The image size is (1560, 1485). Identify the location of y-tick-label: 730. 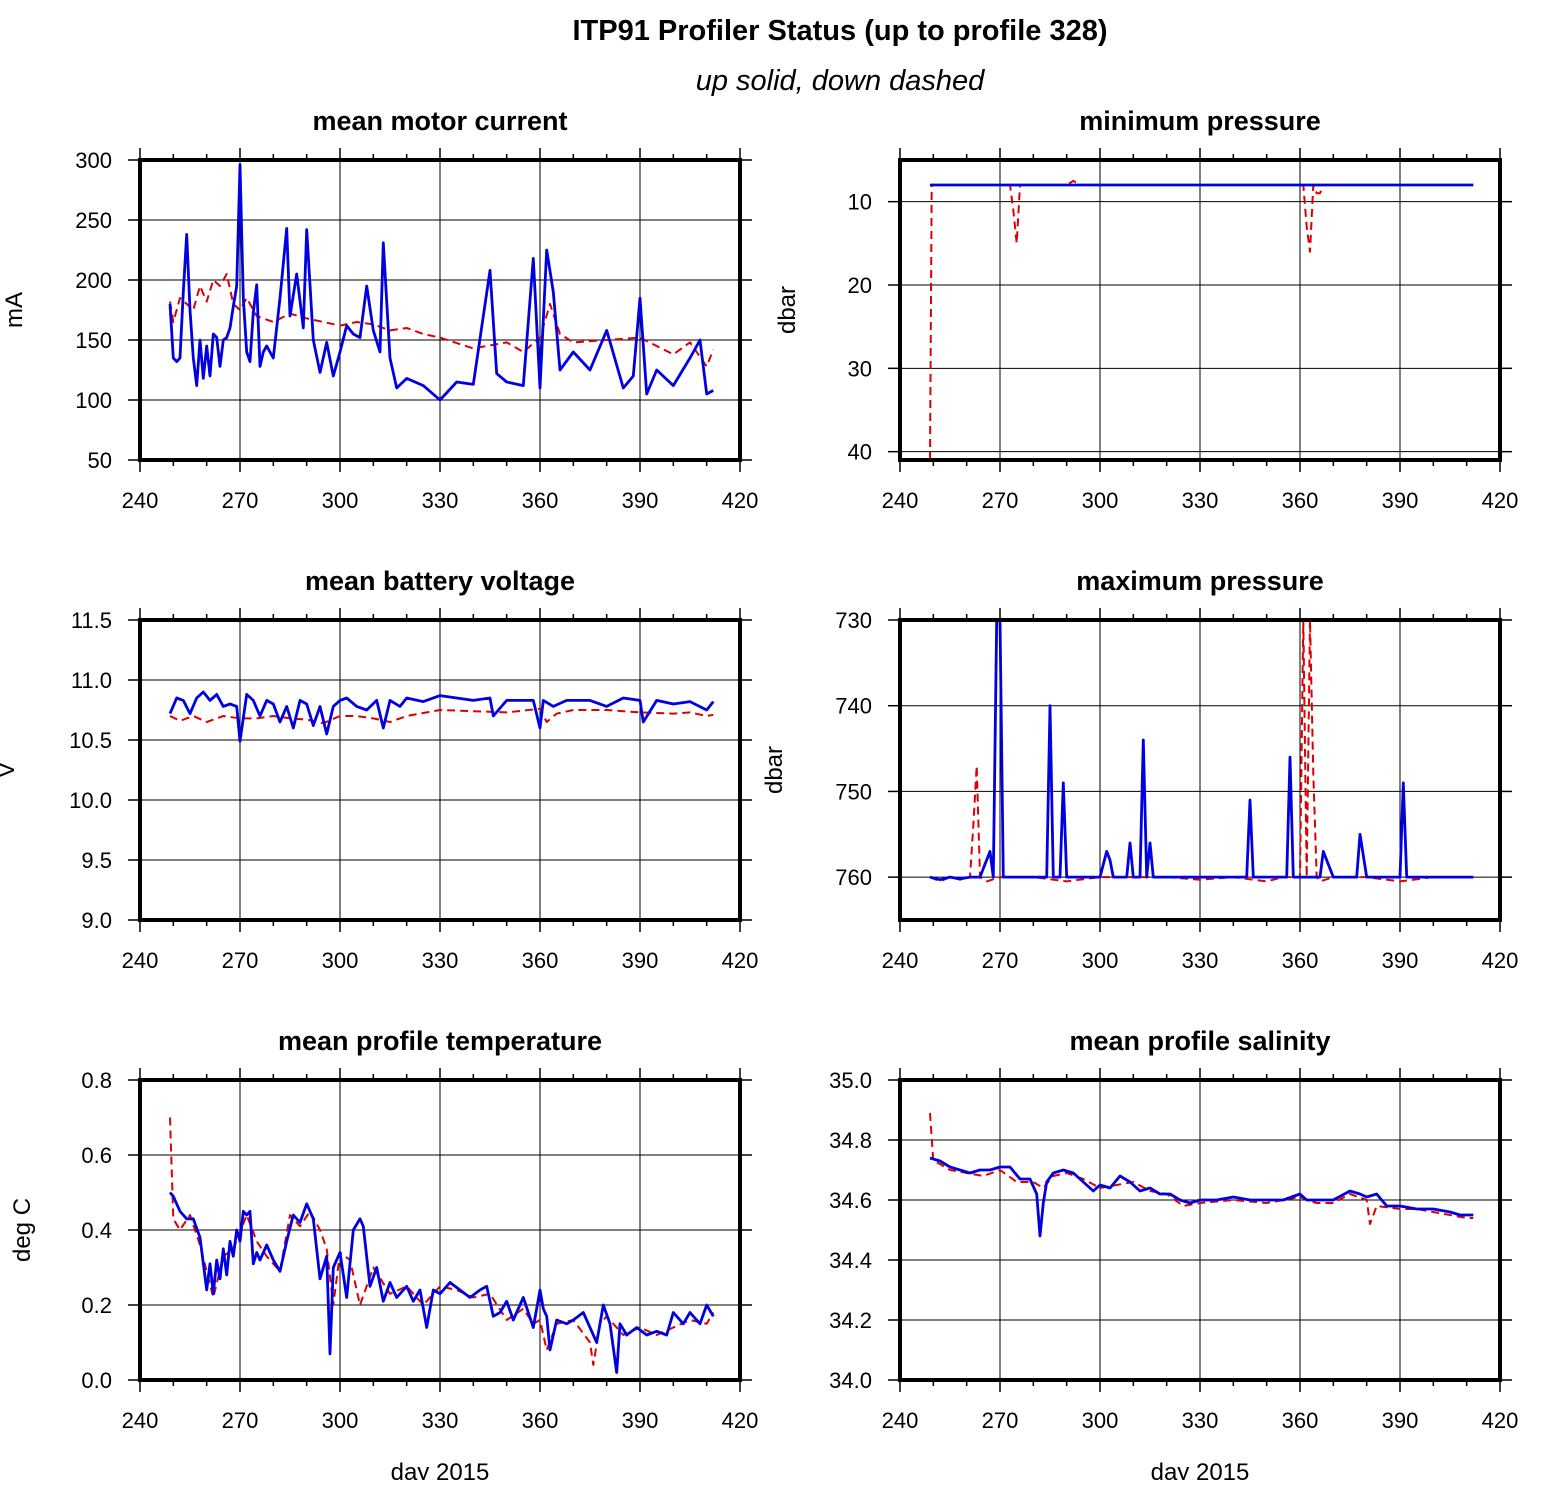
(853, 620).